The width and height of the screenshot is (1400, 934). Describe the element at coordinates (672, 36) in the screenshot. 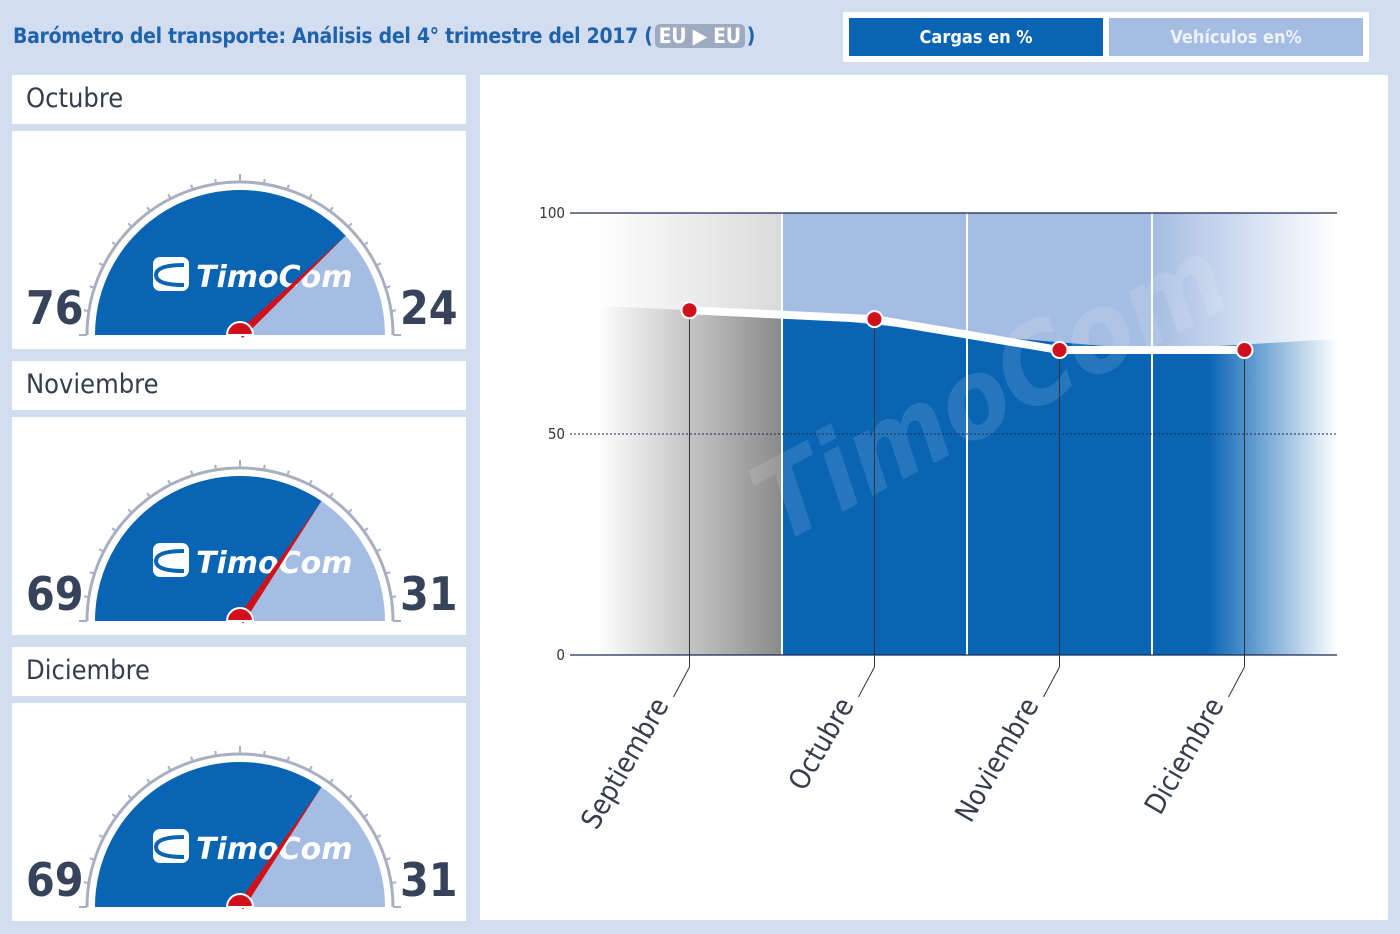

I see `route-from: EU` at that location.